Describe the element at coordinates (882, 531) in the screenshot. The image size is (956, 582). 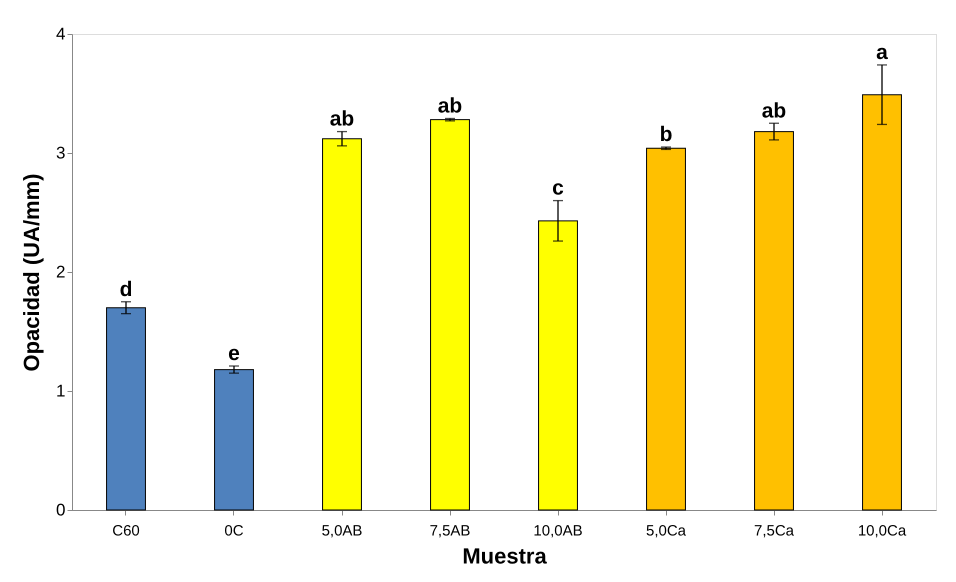
I see `x-tick-label: 10,0Ca` at that location.